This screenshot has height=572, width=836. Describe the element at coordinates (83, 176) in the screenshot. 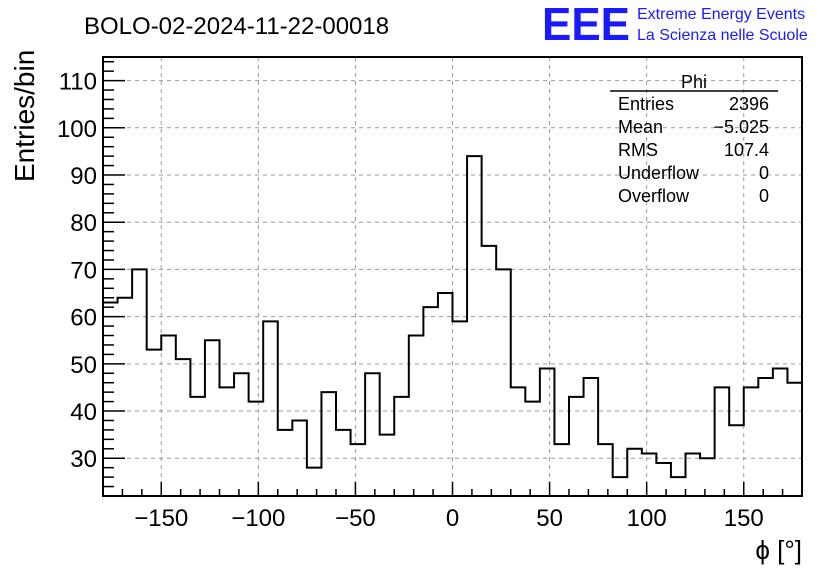

I see `y-tick-label: 90` at that location.